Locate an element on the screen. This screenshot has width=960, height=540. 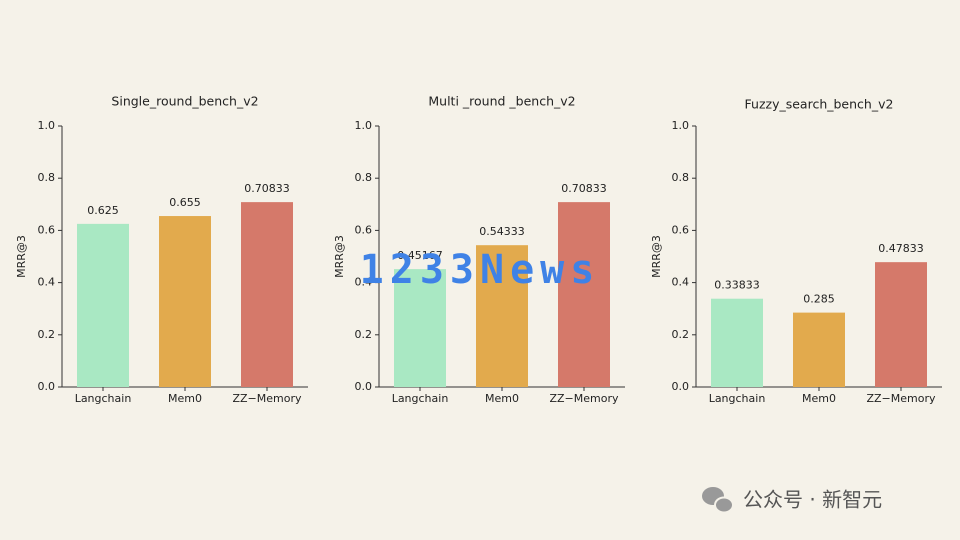
value-label: 0.285 is located at coordinates (819, 299).